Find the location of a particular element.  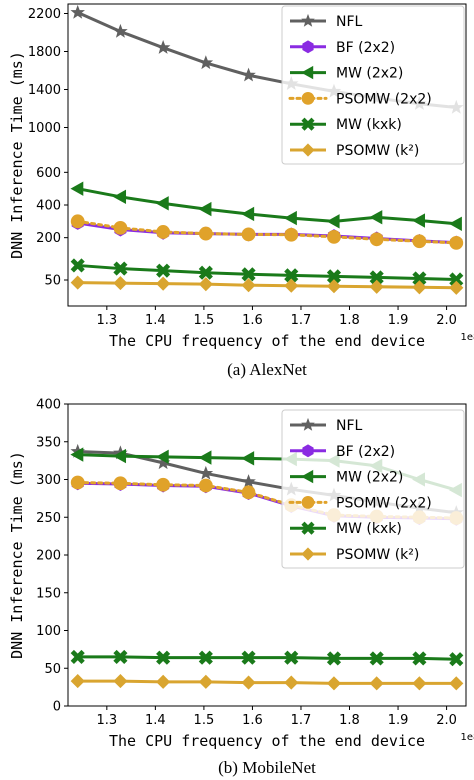

y-tick-label: 100 is located at coordinates (48, 631).